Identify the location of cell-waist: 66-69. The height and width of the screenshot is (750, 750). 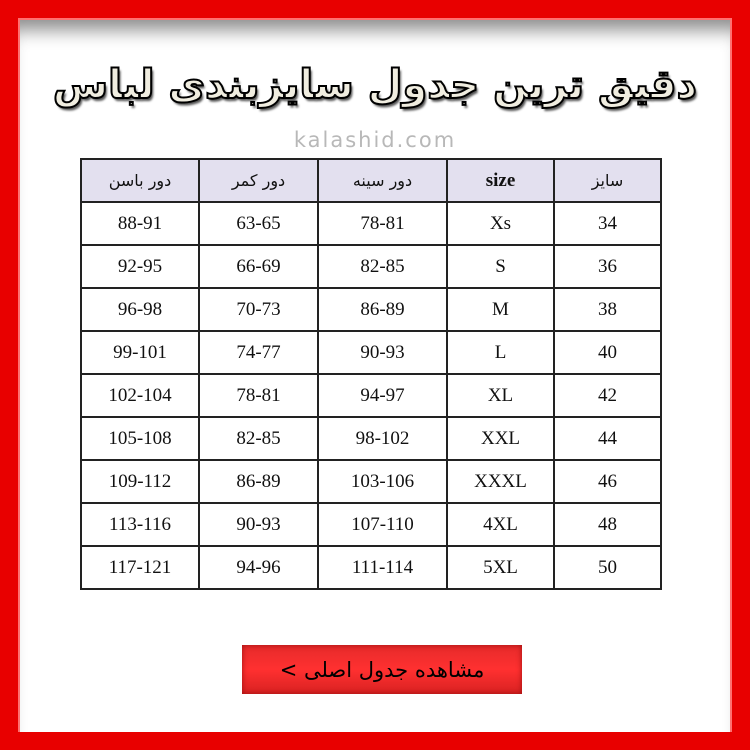
(258, 266).